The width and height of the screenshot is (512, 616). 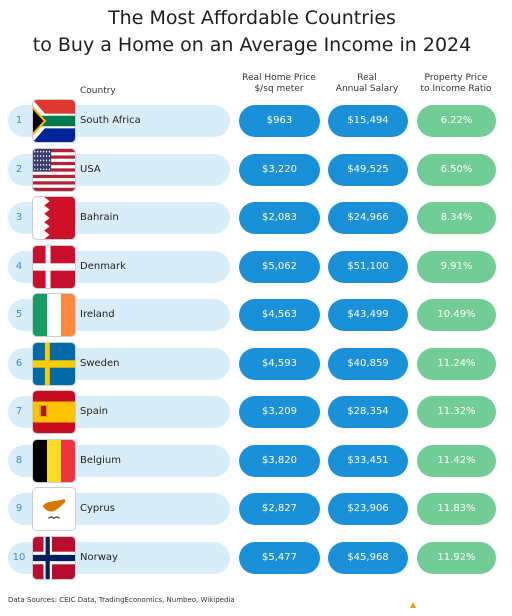 I want to click on rank-number: 3, so click(x=19, y=217).